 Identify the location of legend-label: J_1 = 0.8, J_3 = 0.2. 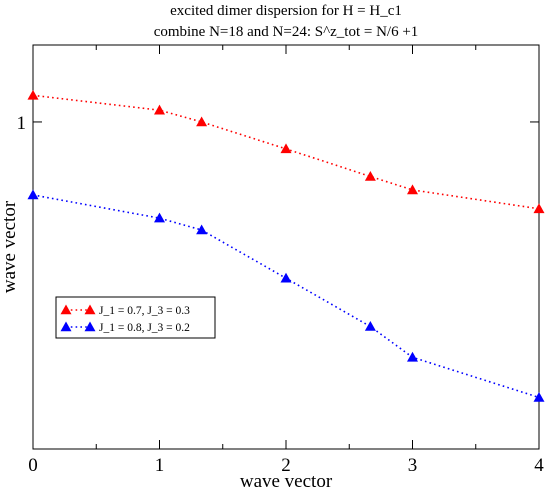
(144, 328).